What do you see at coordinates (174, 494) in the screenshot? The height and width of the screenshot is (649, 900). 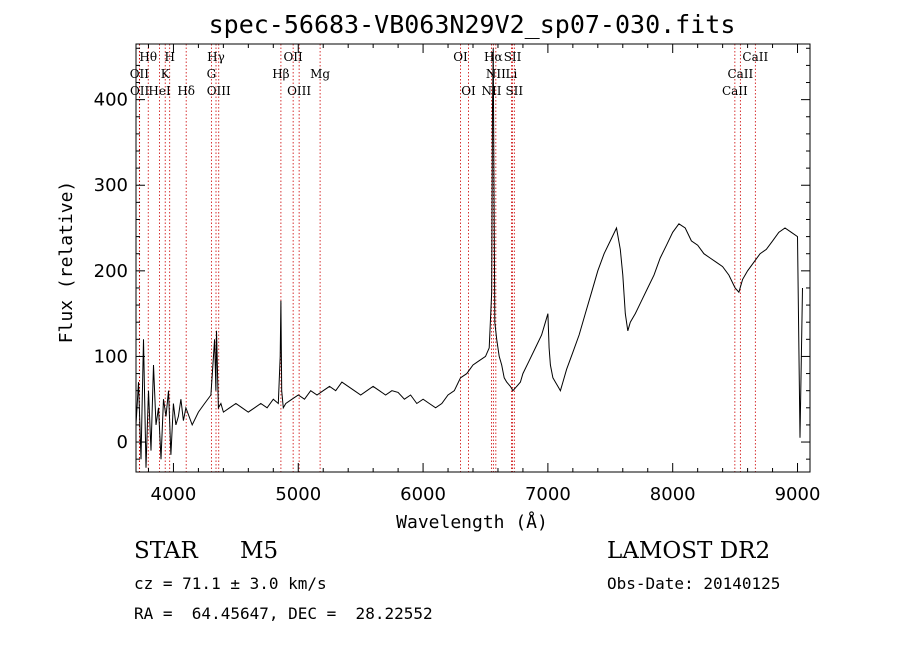 I see `x-tick-label: 4000` at bounding box center [174, 494].